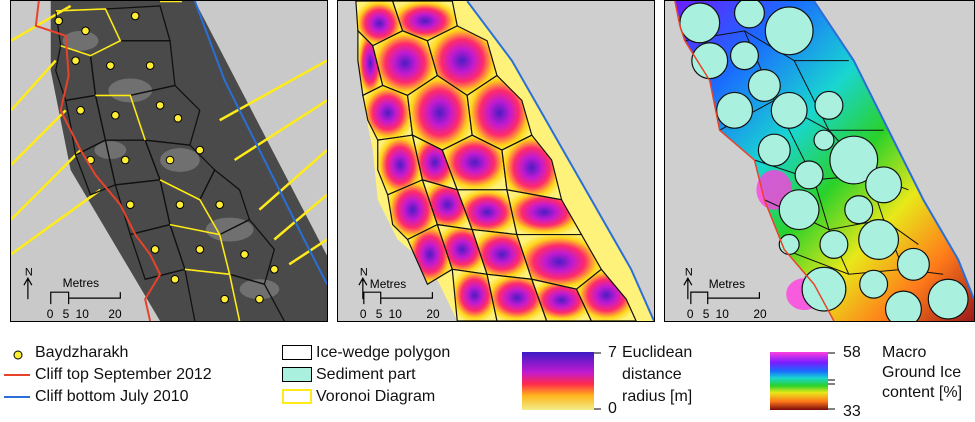 This screenshot has height=422, width=975. I want to click on euclidean-label-line3: radius [m], so click(657, 396).